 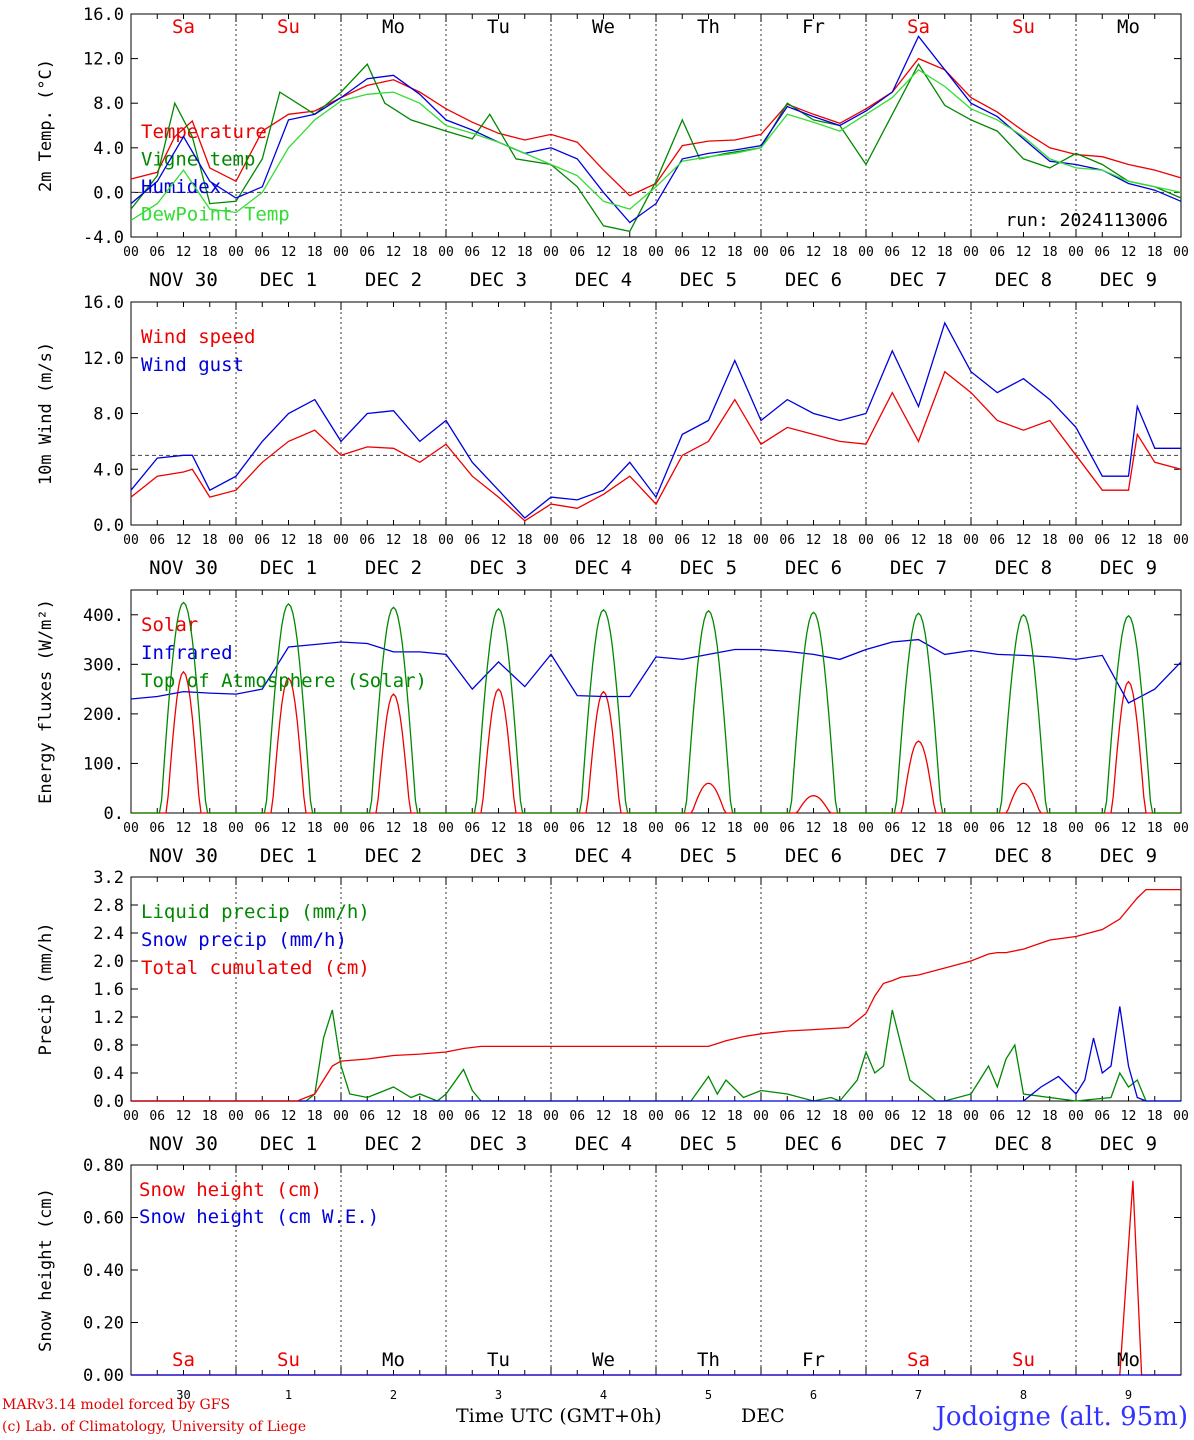 I want to click on y-tick-label: 0.80, so click(x=103, y=1166).